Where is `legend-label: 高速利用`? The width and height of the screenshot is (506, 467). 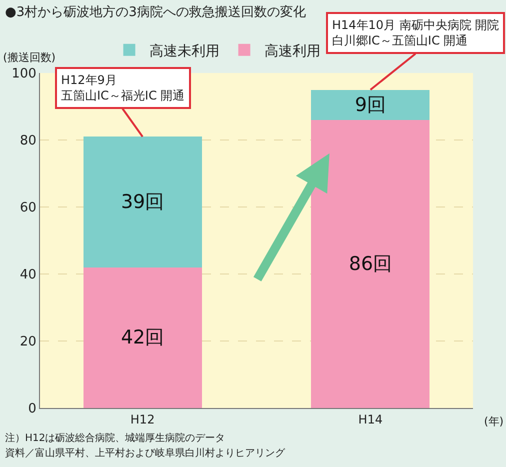
legend-label: 高速利用 is located at coordinates (292, 51).